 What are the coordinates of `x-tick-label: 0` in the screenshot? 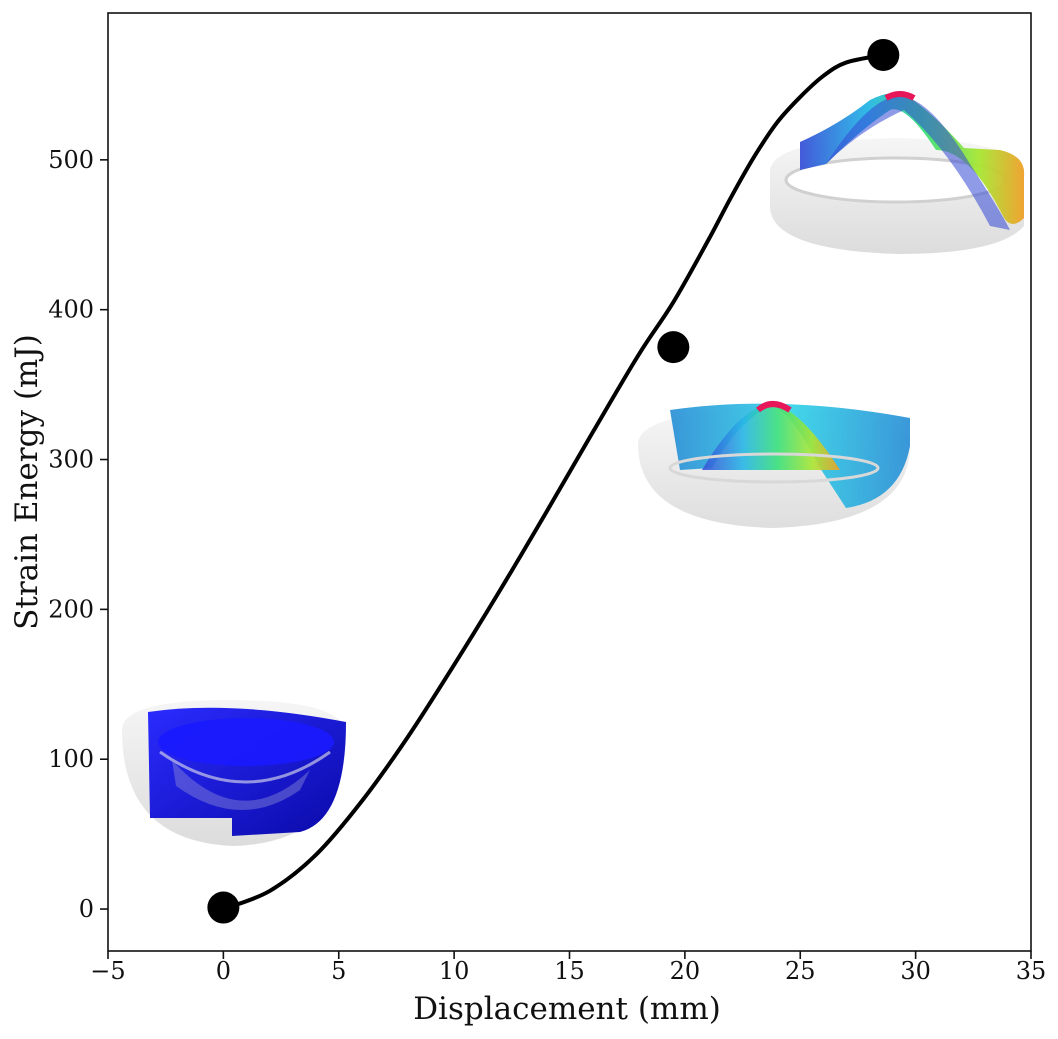 It's located at (223, 971).